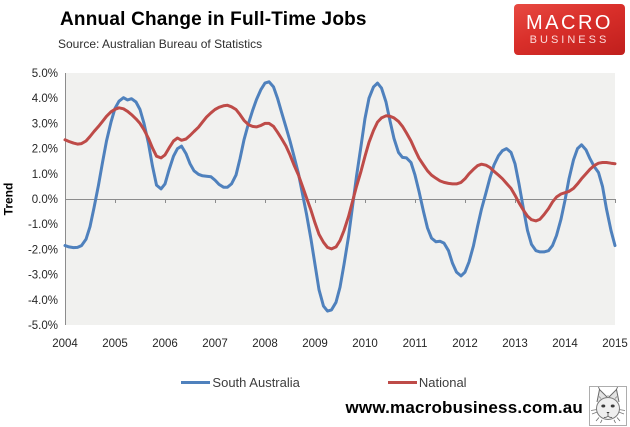 Image resolution: width=630 pixels, height=427 pixels. What do you see at coordinates (464, 407) in the screenshot?
I see `website-text: www.macrobusiness.com.au` at bounding box center [464, 407].